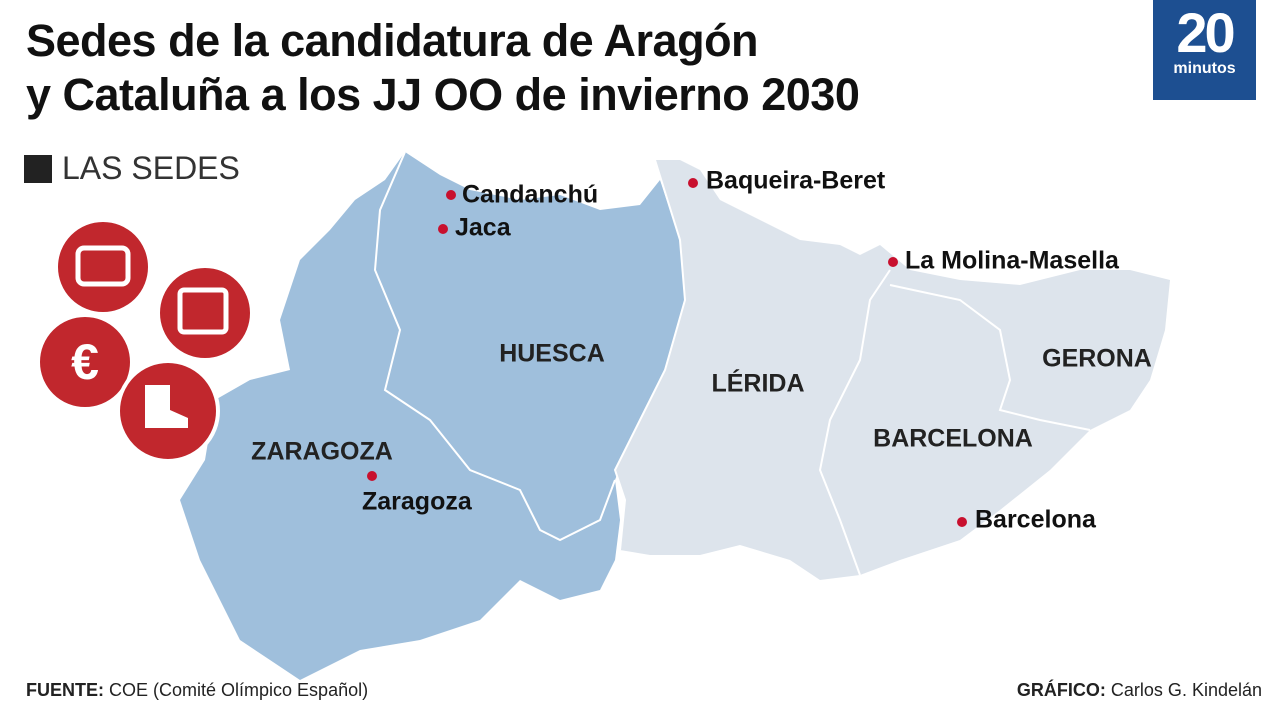 This screenshot has width=1280, height=720. I want to click on title-line: y Cataluña a los JJ OO de invierno 2030, so click(443, 94).